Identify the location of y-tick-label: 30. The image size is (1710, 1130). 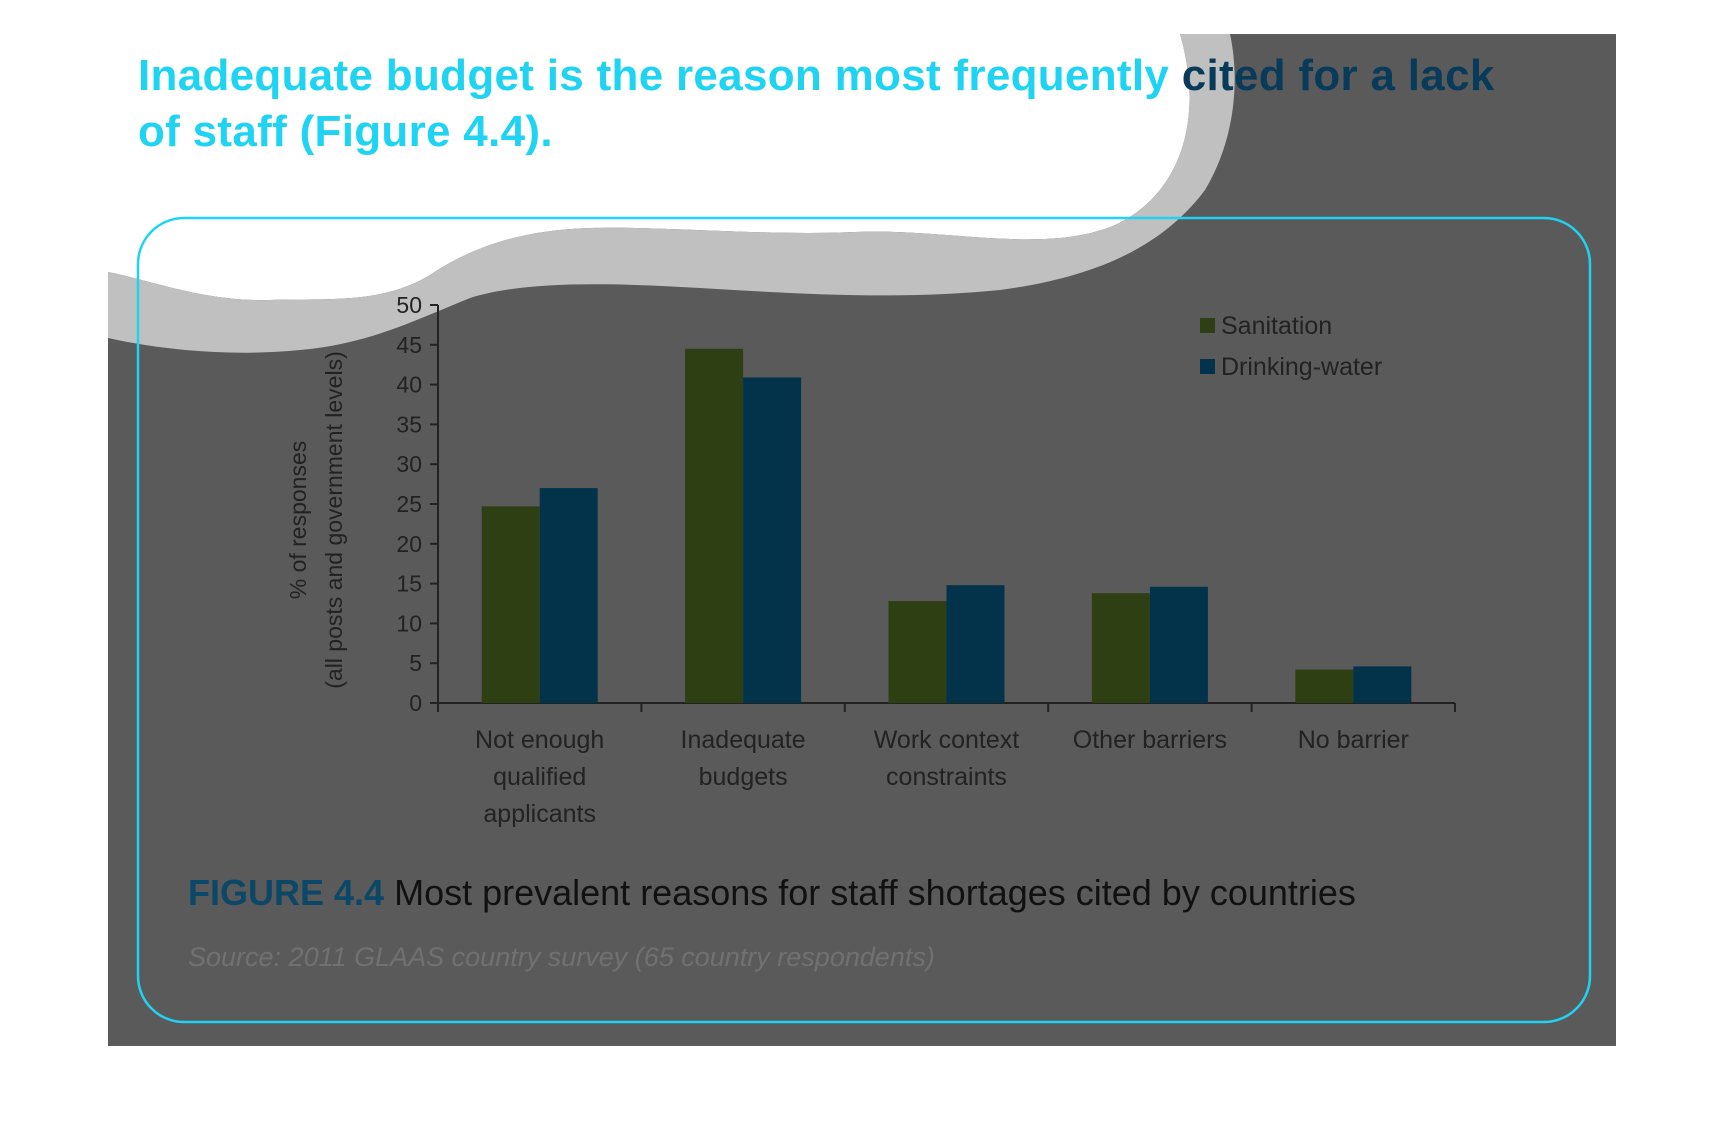
(409, 464).